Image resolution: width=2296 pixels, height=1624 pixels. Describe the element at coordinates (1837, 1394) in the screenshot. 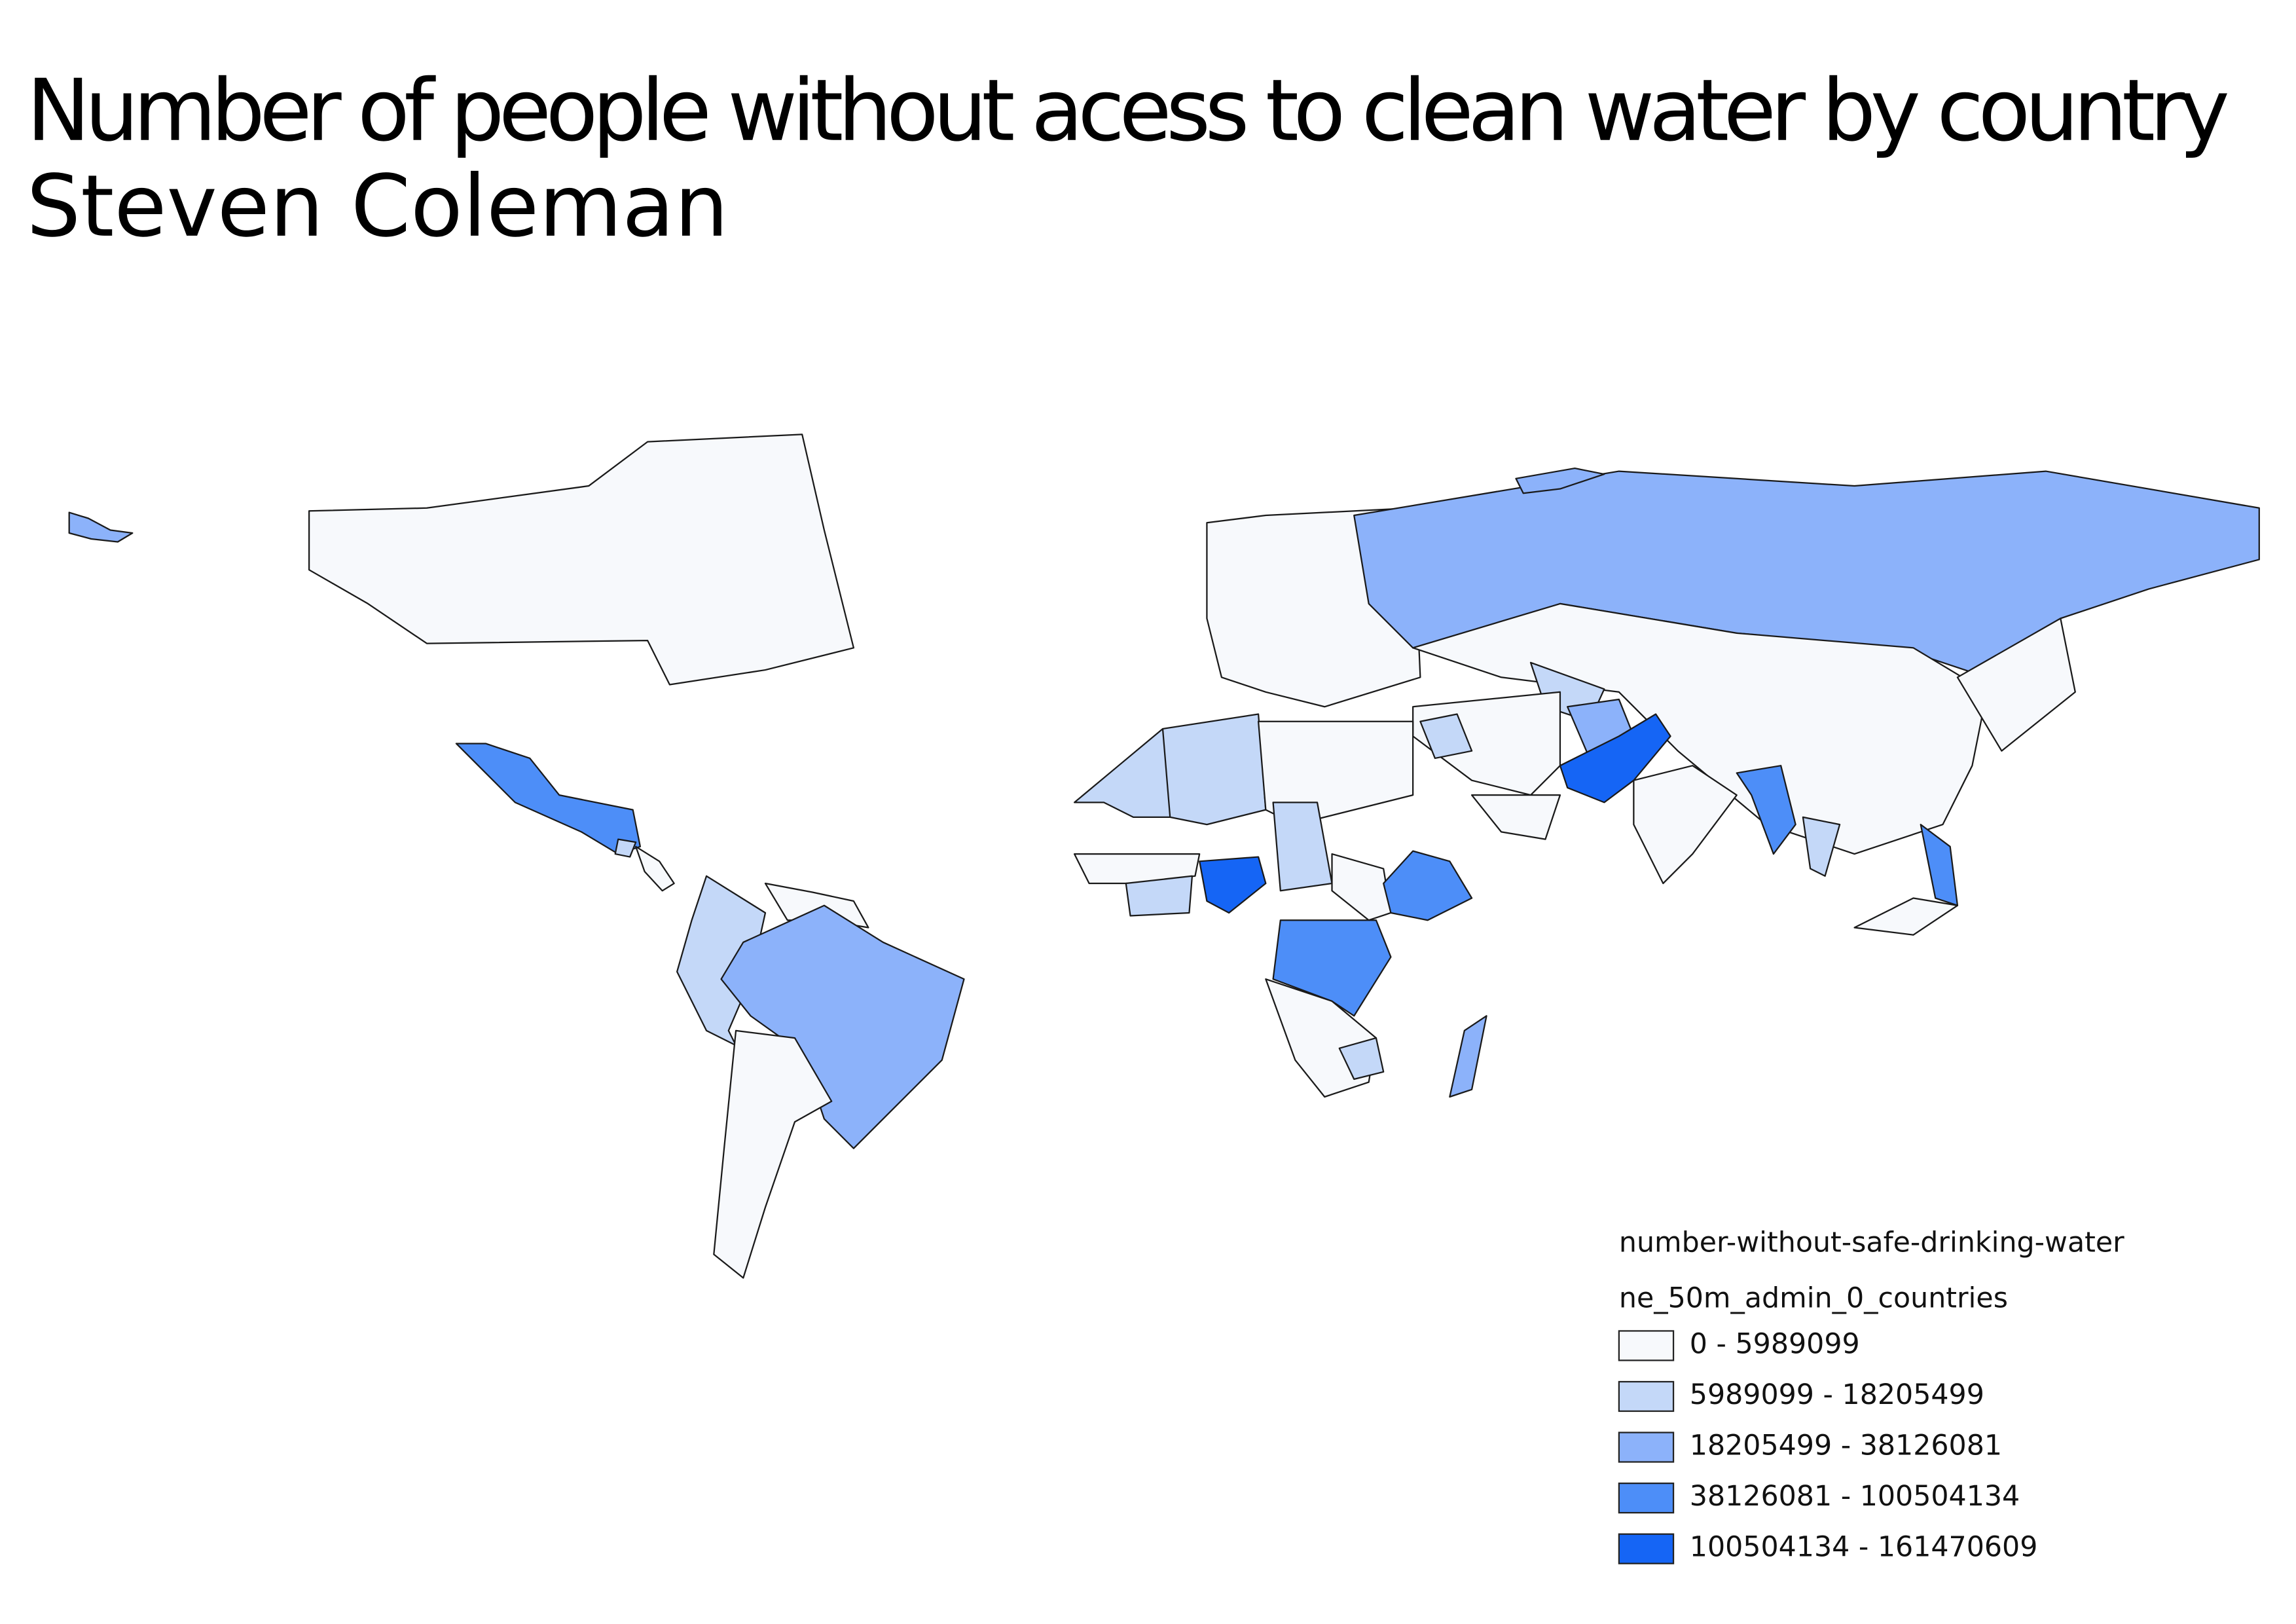

I see `legend-label: 5989099 - 18205499` at that location.